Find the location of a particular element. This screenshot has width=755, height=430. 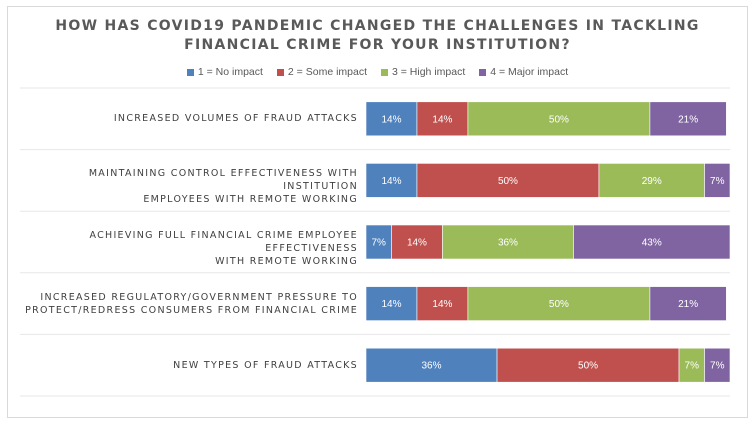

data-label-3-4: 43% is located at coordinates (652, 243).